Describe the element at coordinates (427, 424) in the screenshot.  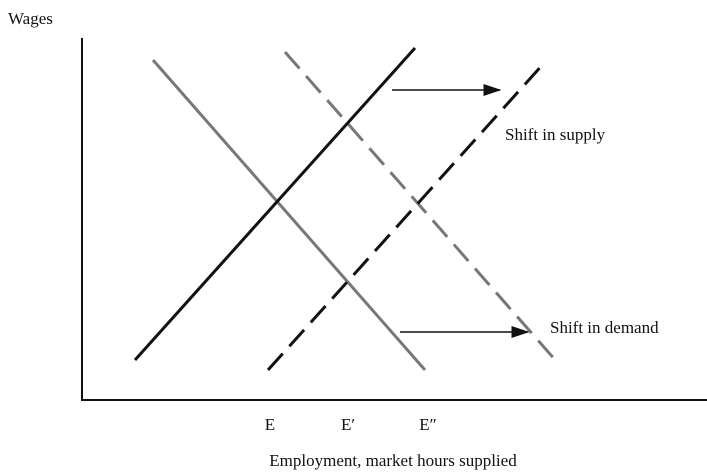
I see `x-point-label: E″` at that location.